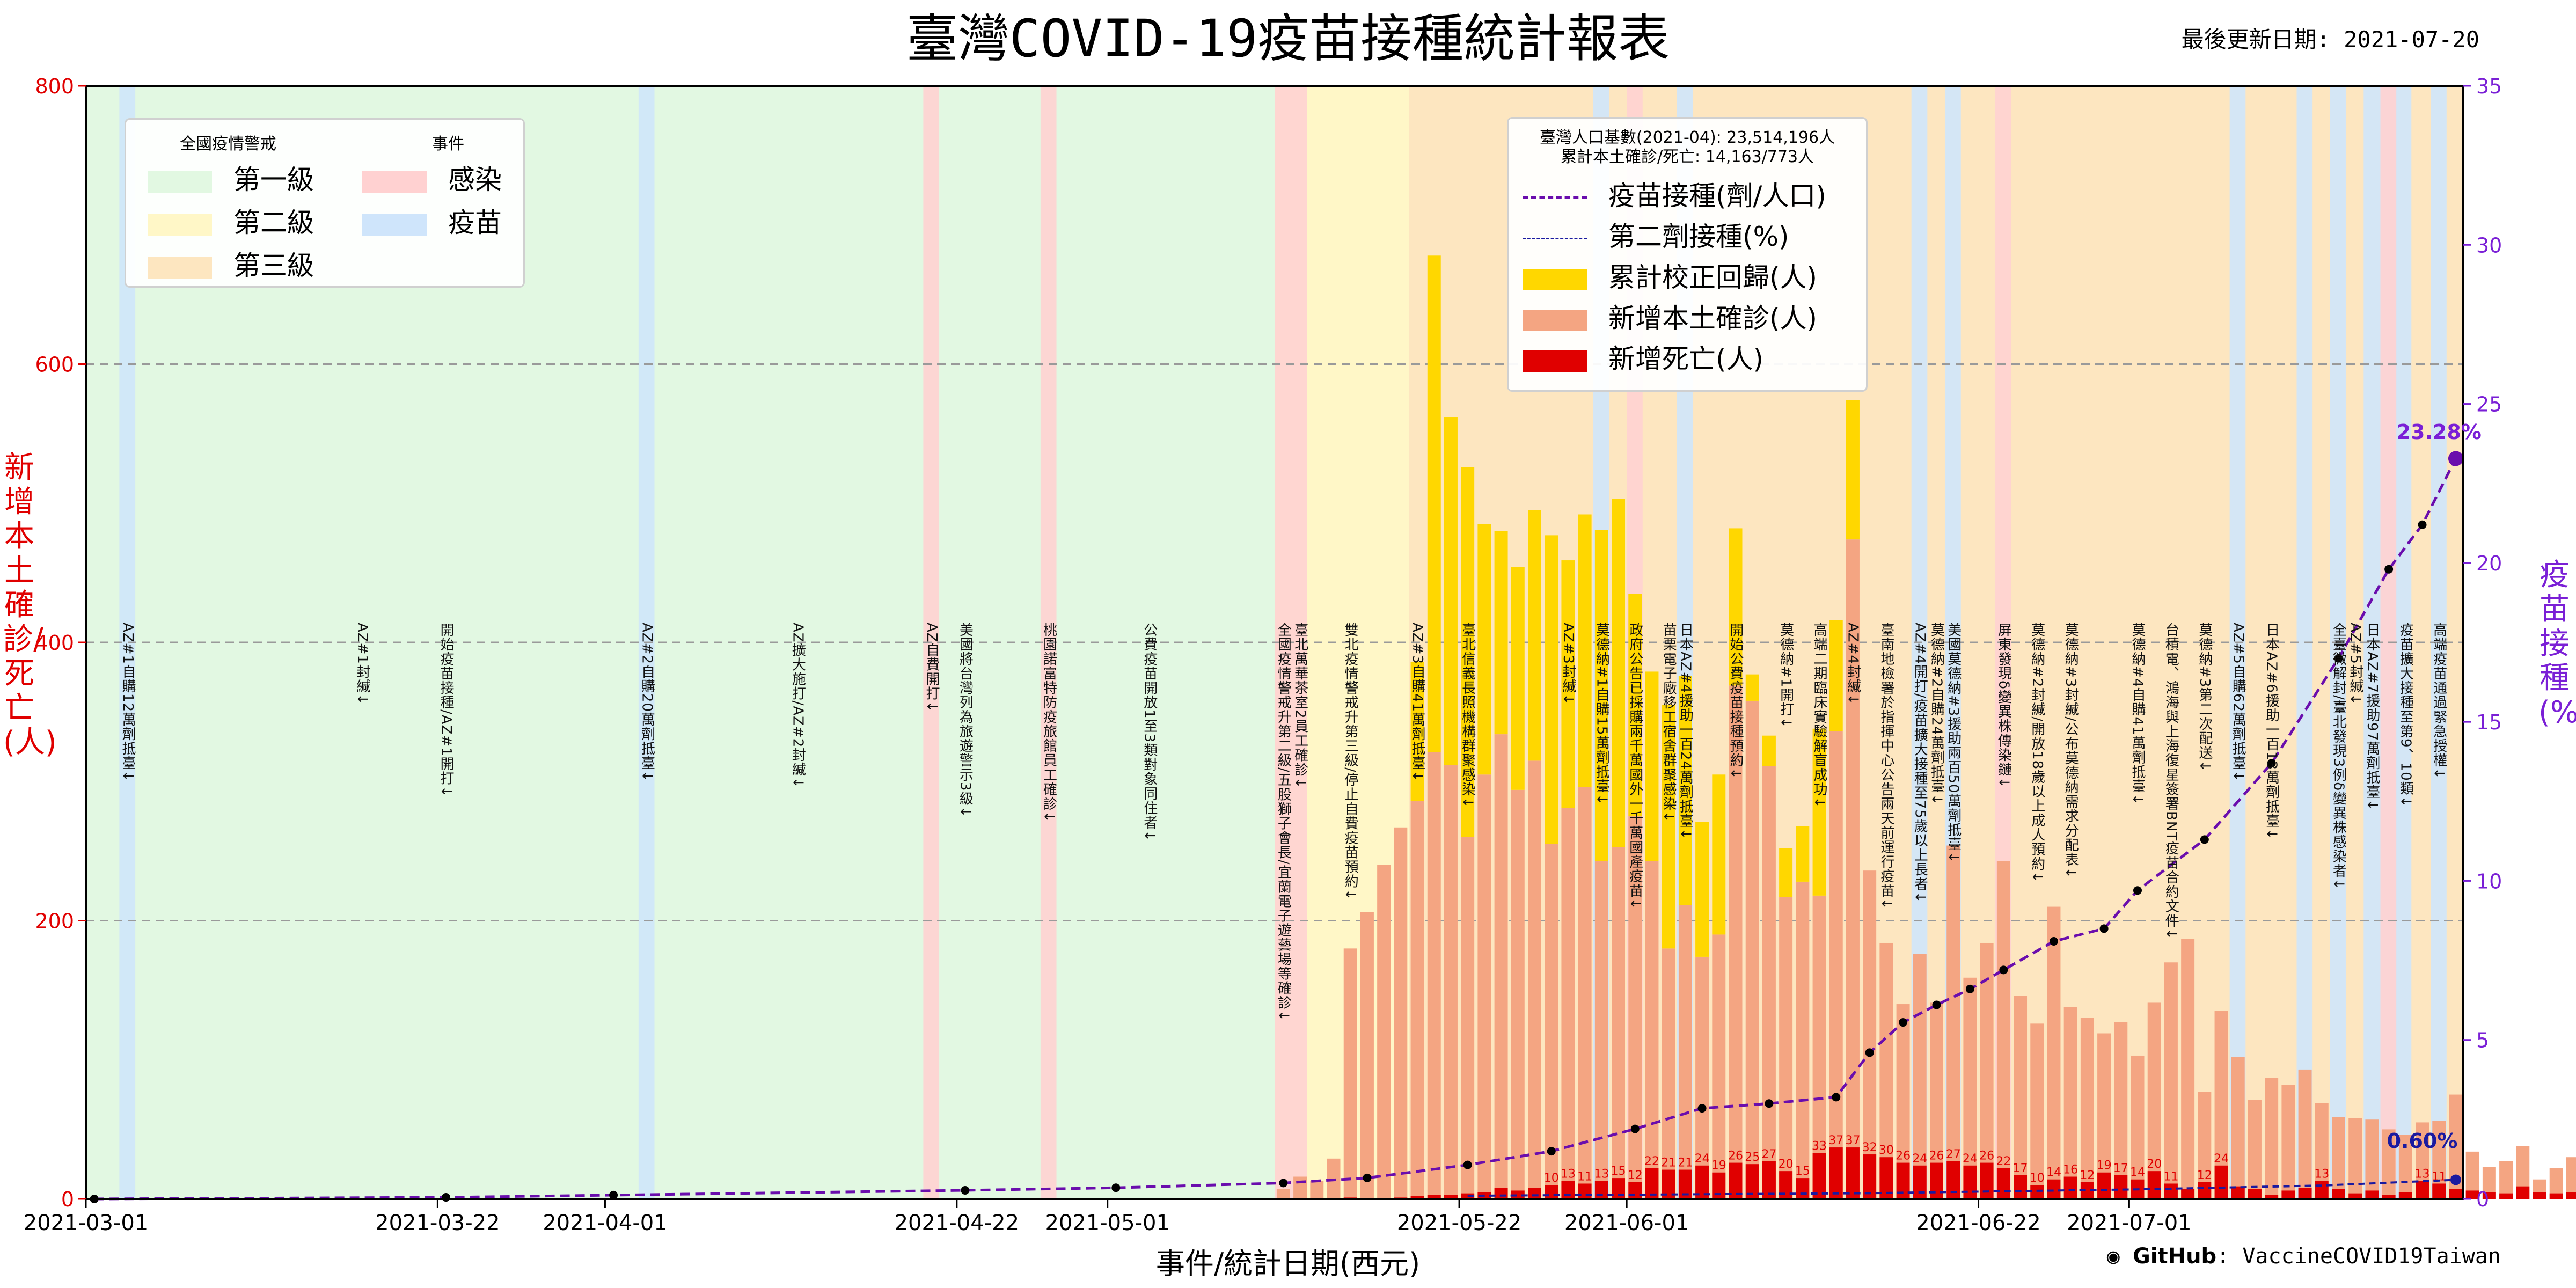 The image size is (2576, 1288). I want to click on x-tick-label: 2021-03-01, so click(86, 1223).